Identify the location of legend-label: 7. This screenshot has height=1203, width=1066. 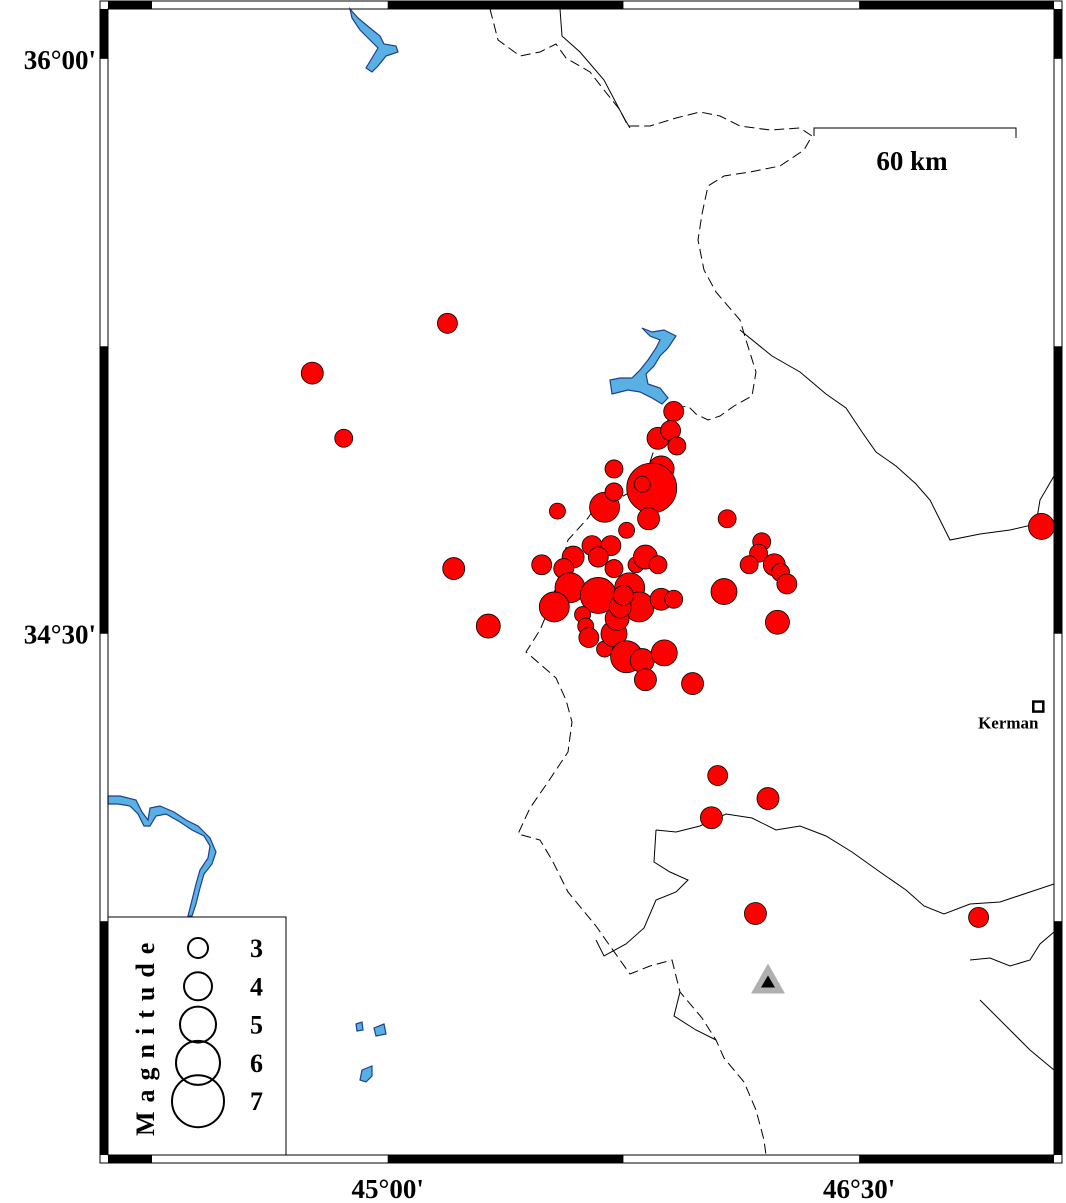
(256, 1101).